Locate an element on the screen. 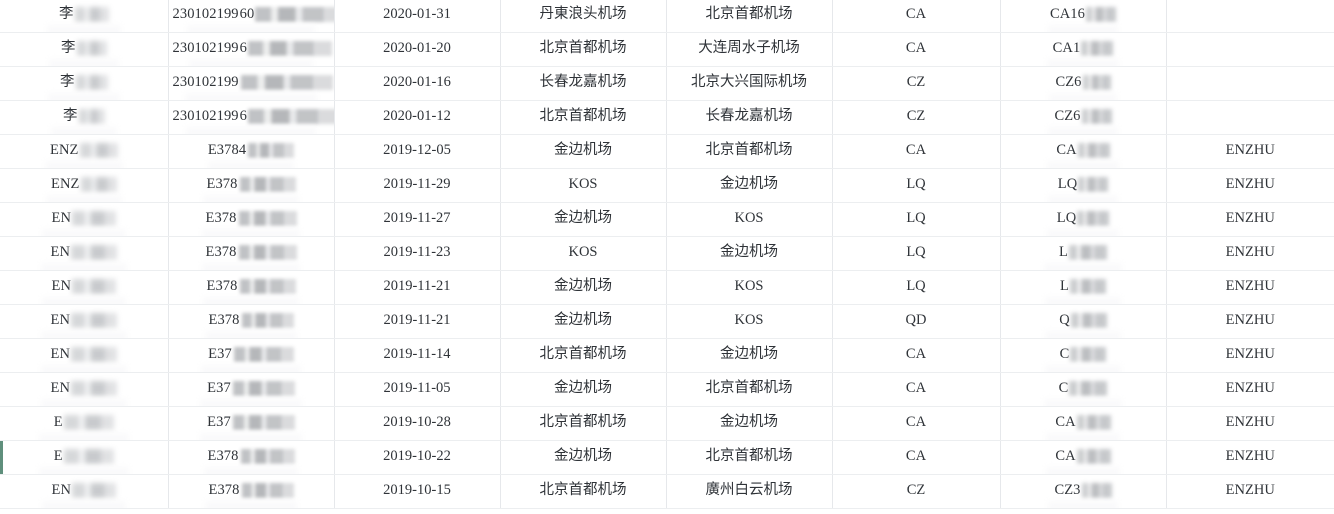 This screenshot has height=514, width=1334. cell-date: 2019-10-22 is located at coordinates (417, 457).